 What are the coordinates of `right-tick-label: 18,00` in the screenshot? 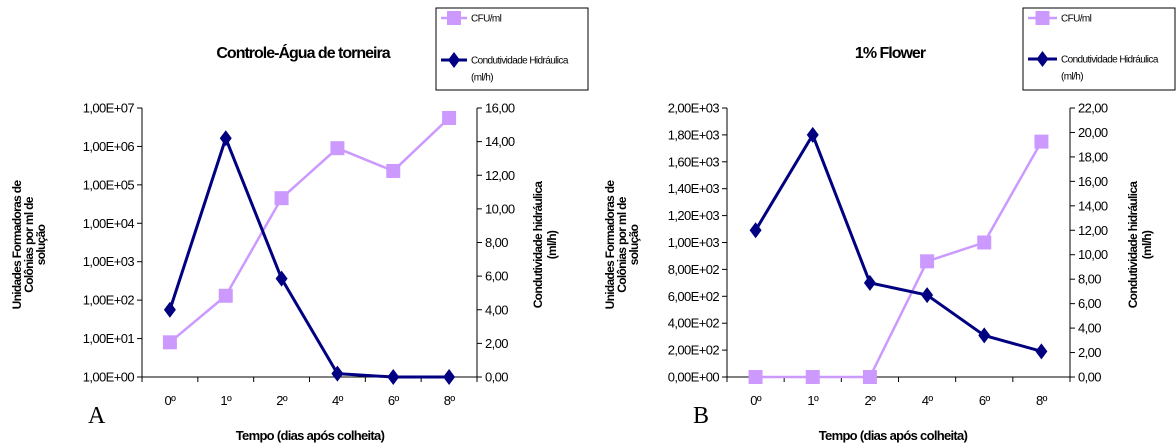 It's located at (1093, 156).